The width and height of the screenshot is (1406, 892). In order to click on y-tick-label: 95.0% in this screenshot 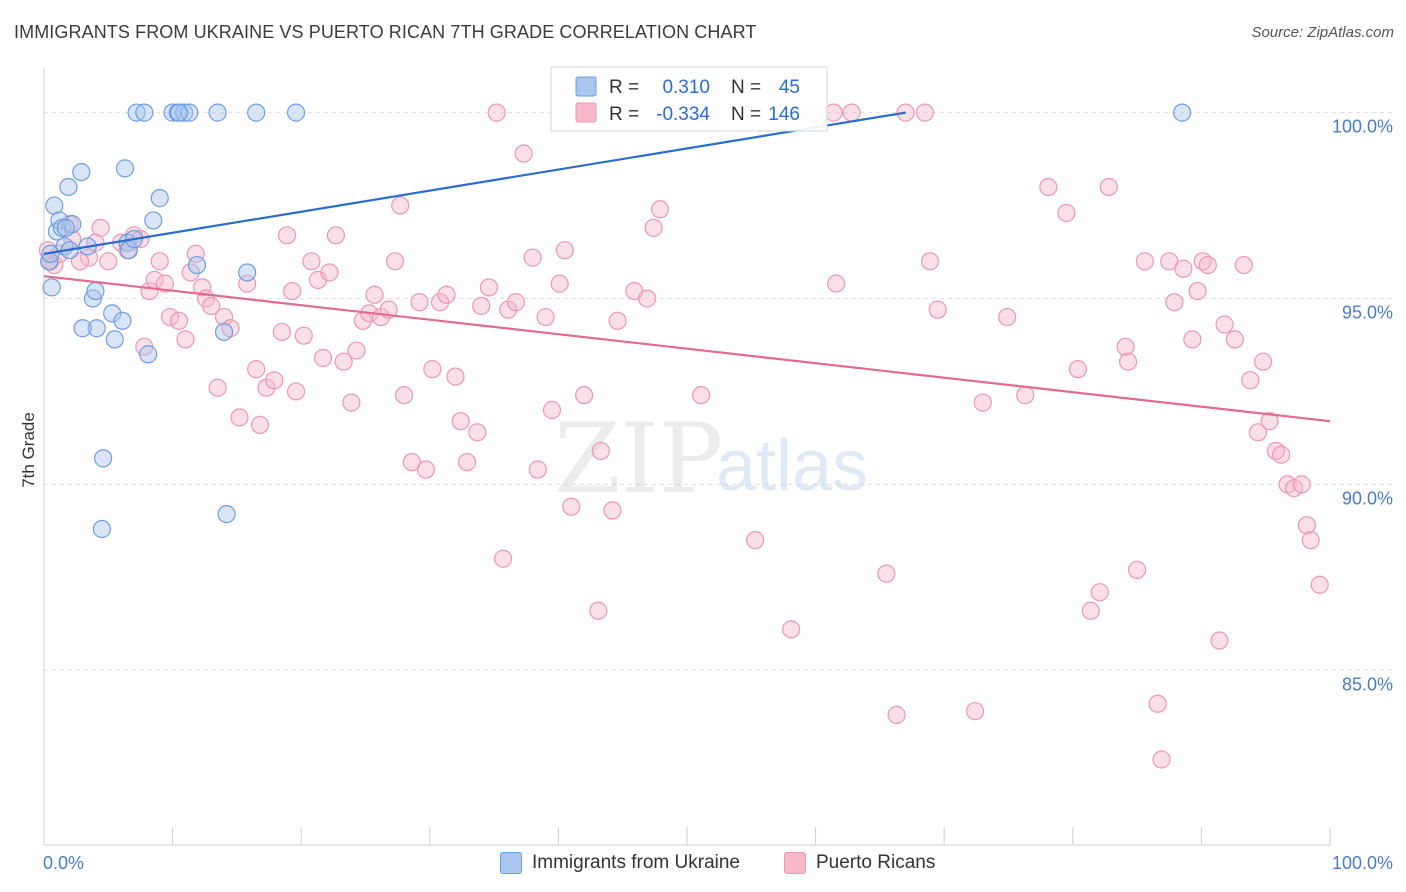, I will do `click(1367, 312)`.